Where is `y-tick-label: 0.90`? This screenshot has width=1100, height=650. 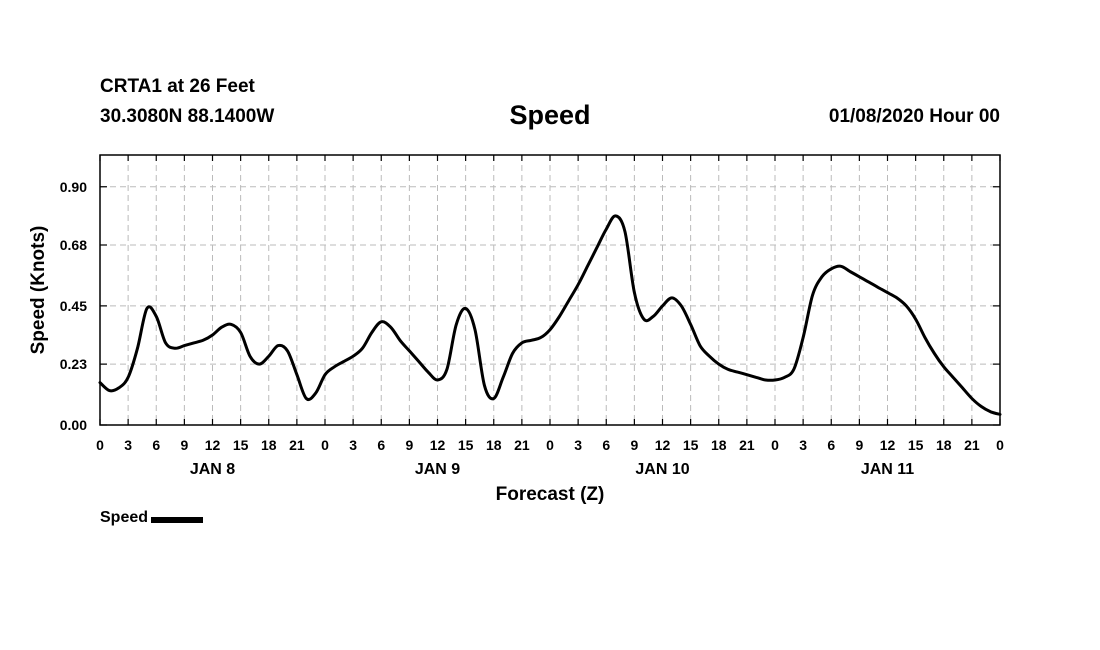
y-tick-label: 0.90 is located at coordinates (73, 187).